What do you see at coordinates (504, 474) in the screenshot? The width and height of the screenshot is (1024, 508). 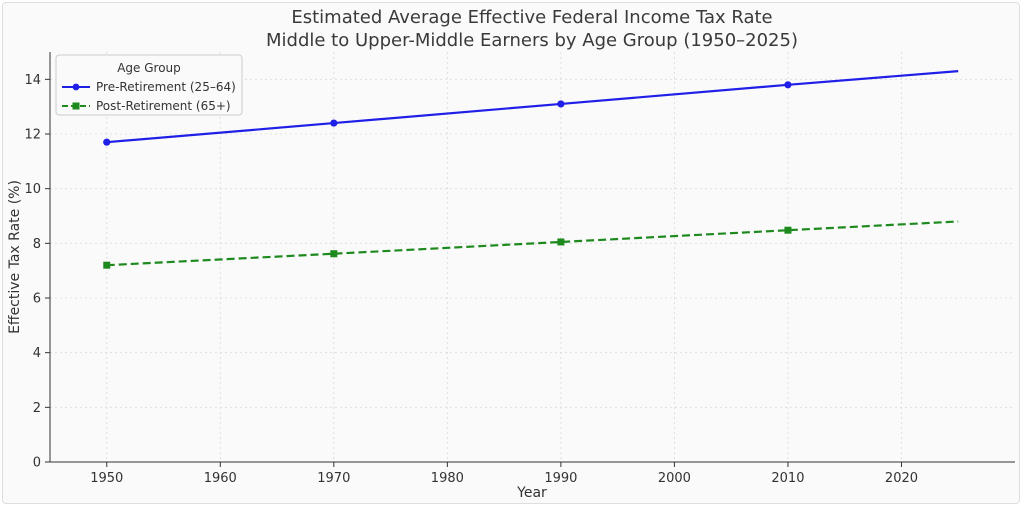 I see `x-axis-ticks: 1950 1960 1970 1980 1990 2000 2010 2020` at bounding box center [504, 474].